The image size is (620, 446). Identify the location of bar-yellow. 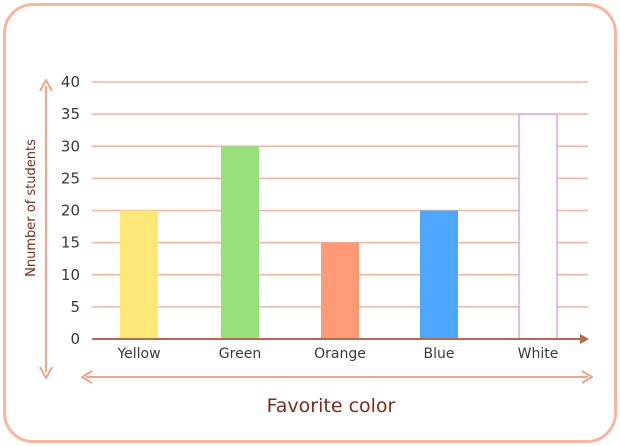
(139, 274).